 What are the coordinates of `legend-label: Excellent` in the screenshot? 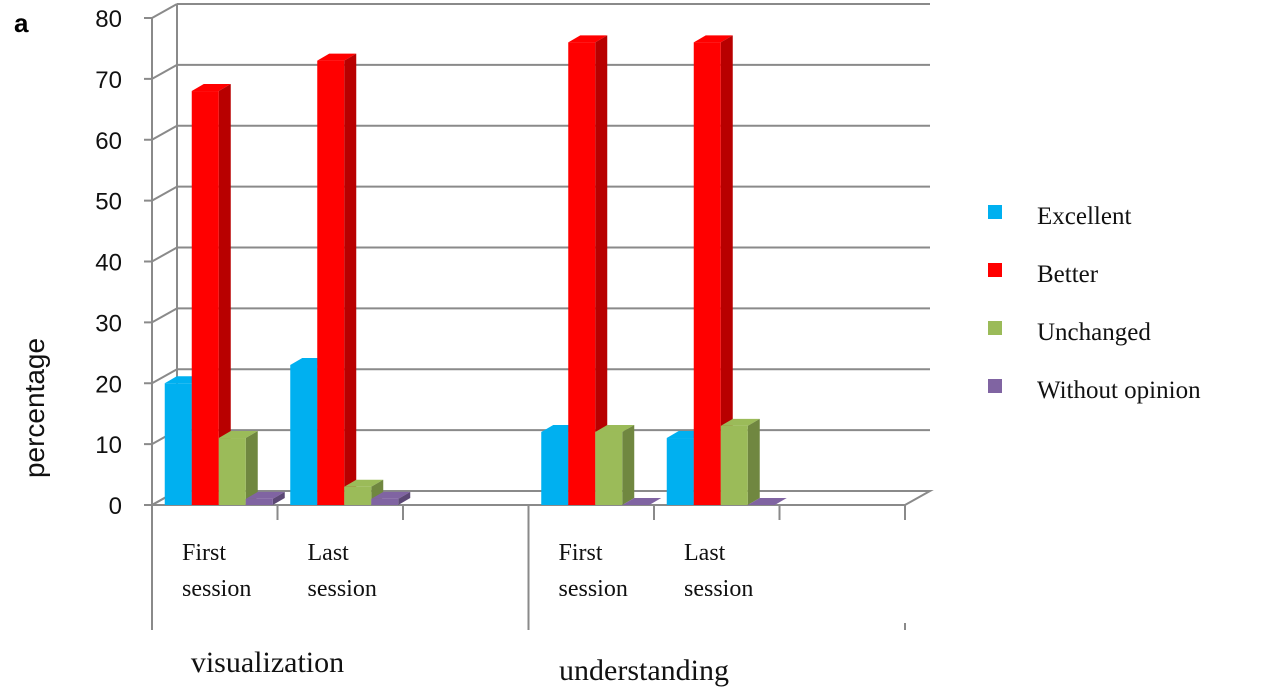 It's located at (1084, 216).